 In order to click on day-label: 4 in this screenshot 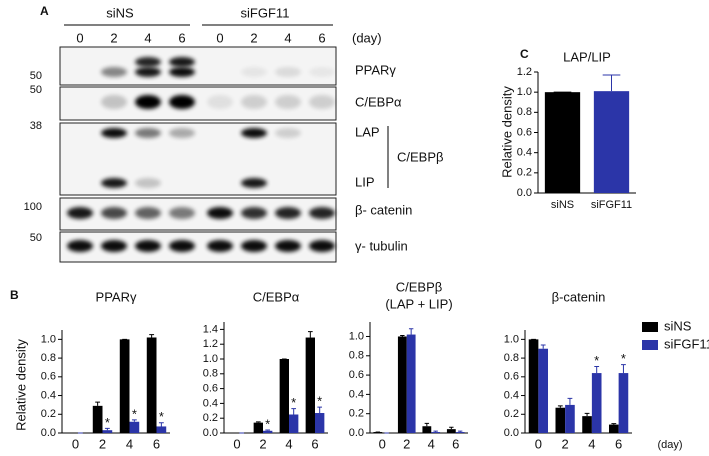, I will do `click(147, 37)`.